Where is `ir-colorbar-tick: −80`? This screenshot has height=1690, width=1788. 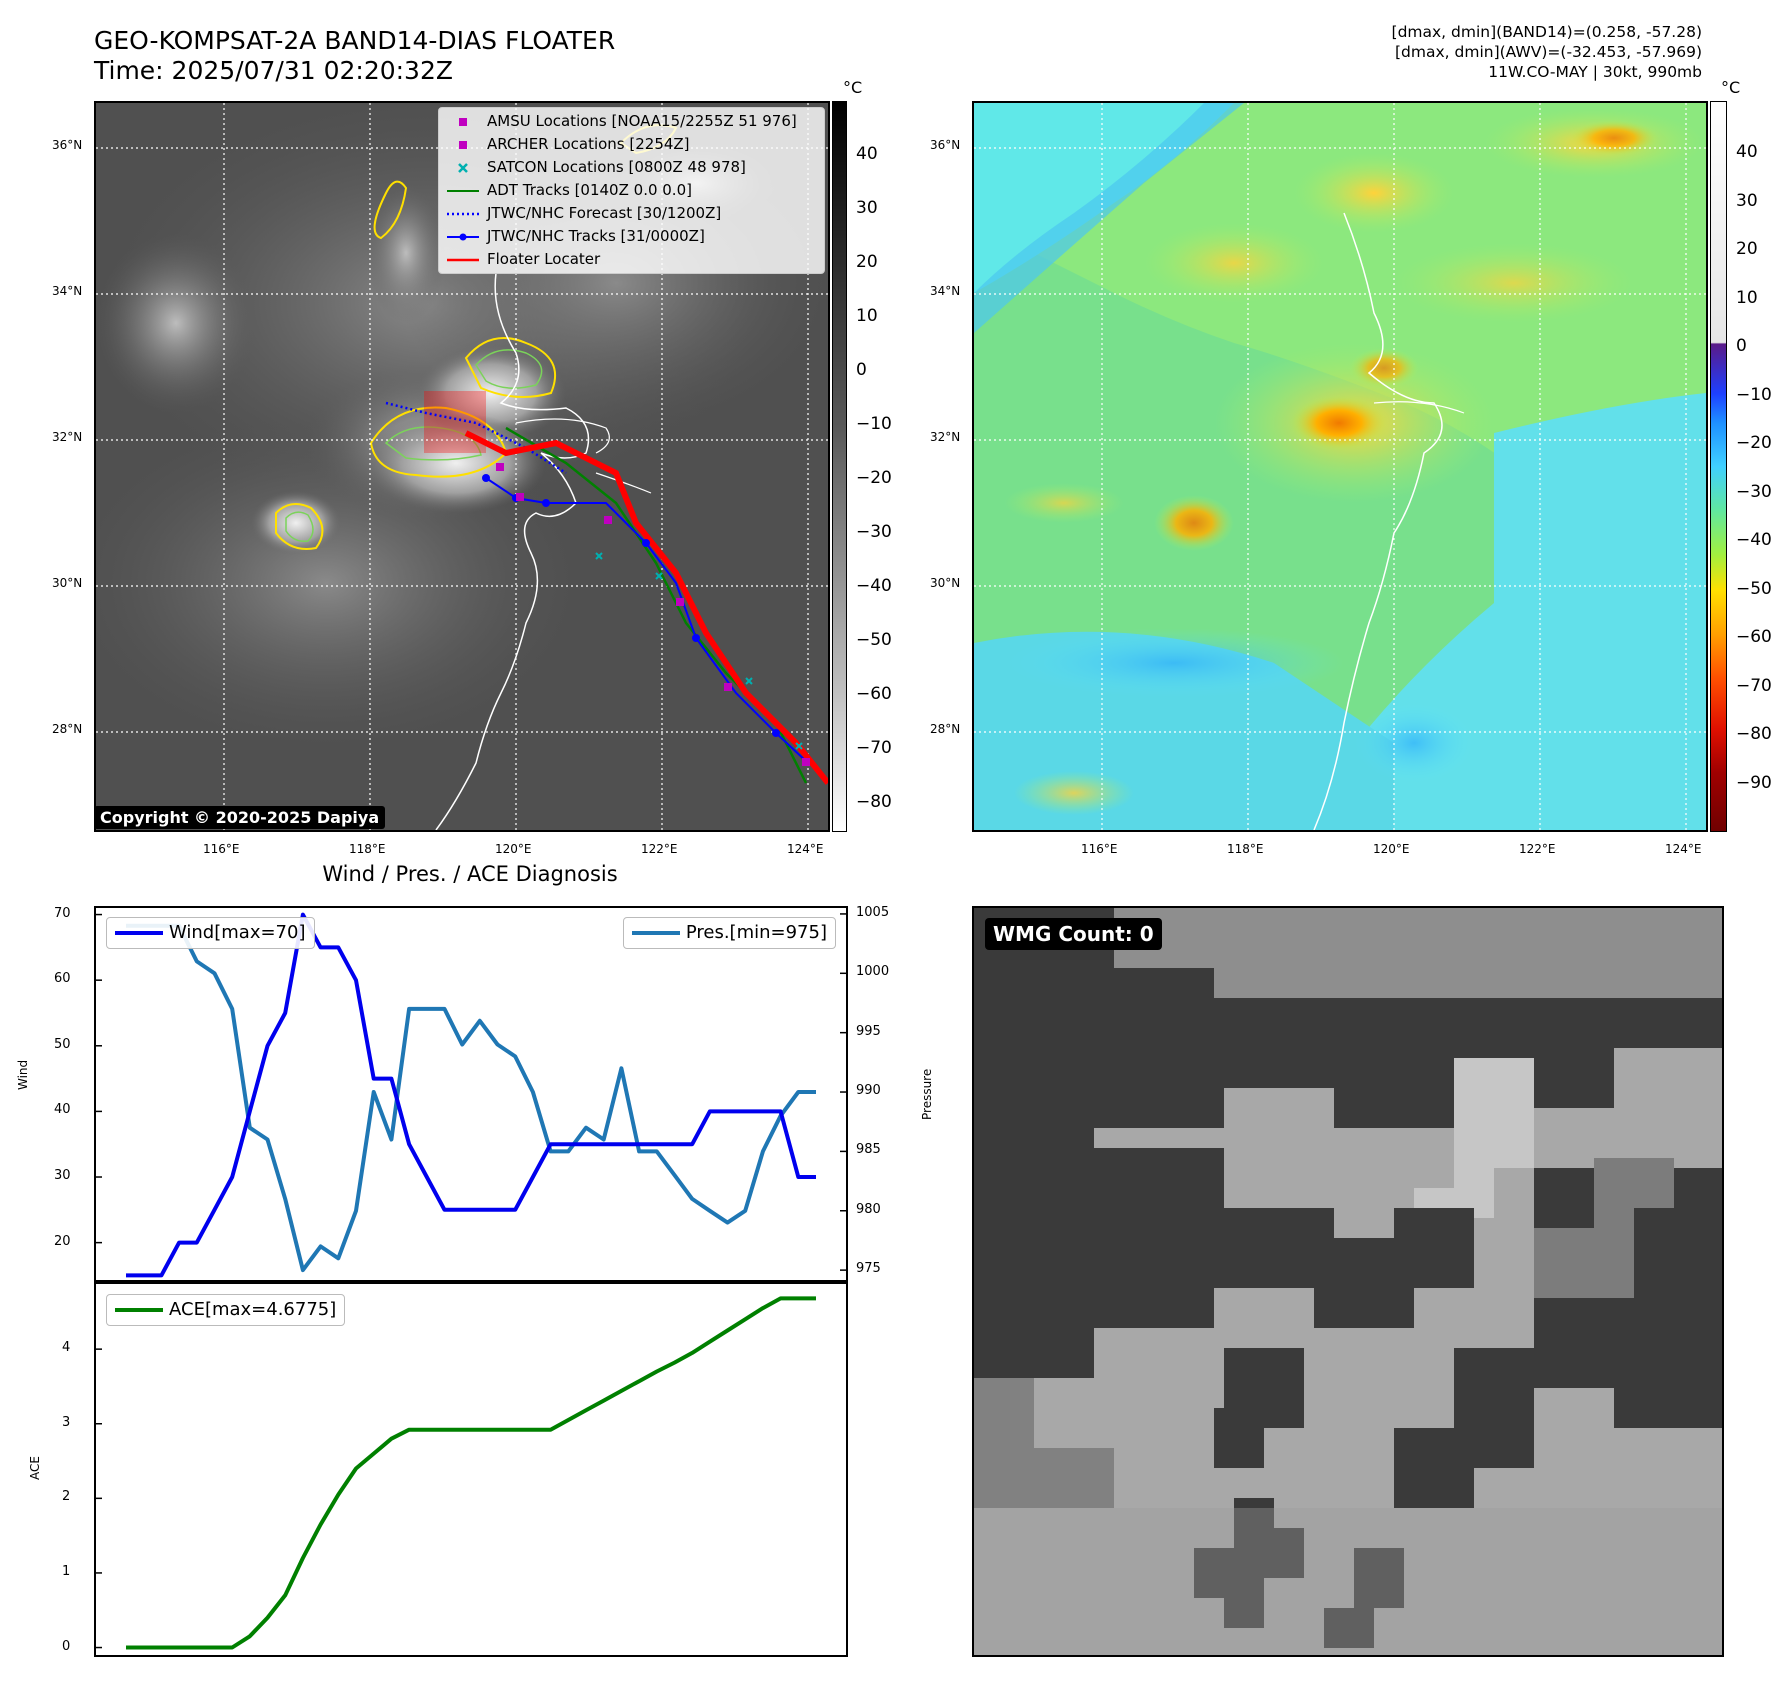 ir-colorbar-tick: −80 is located at coordinates (874, 802).